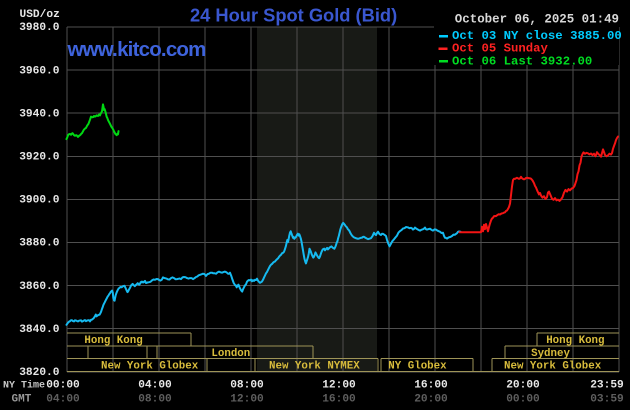 This screenshot has width=630, height=410. Describe the element at coordinates (293, 15) in the screenshot. I see `svg-text: 24 Hour Spot Gold (Bid)` at that location.